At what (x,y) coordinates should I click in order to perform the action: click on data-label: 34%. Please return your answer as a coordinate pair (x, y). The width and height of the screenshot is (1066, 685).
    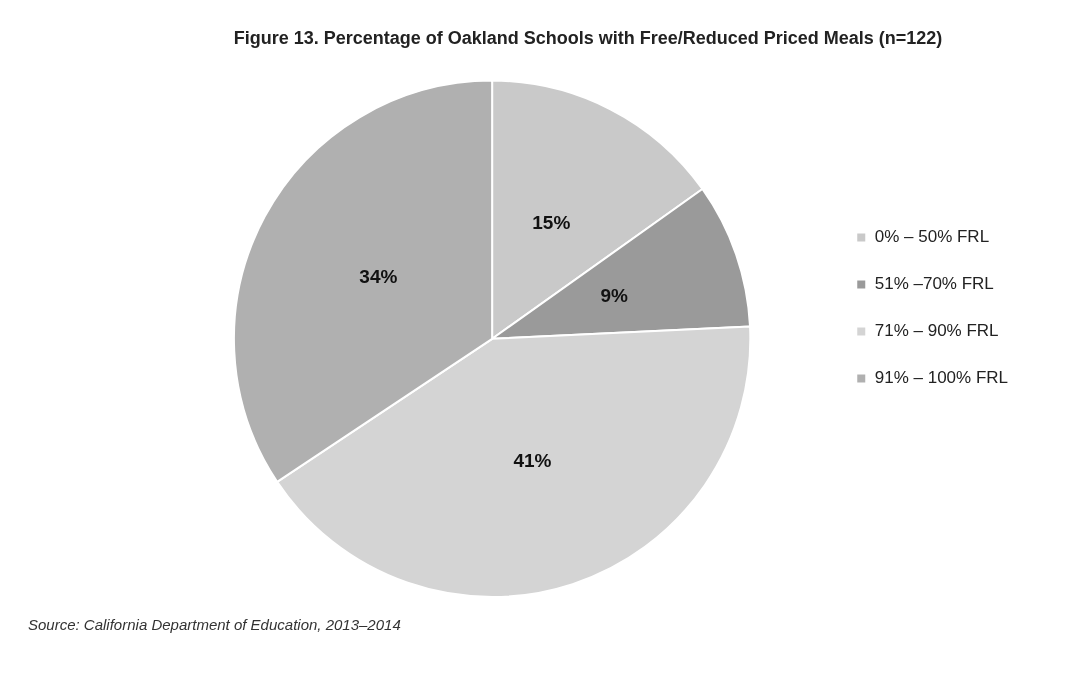
    Looking at the image, I should click on (378, 277).